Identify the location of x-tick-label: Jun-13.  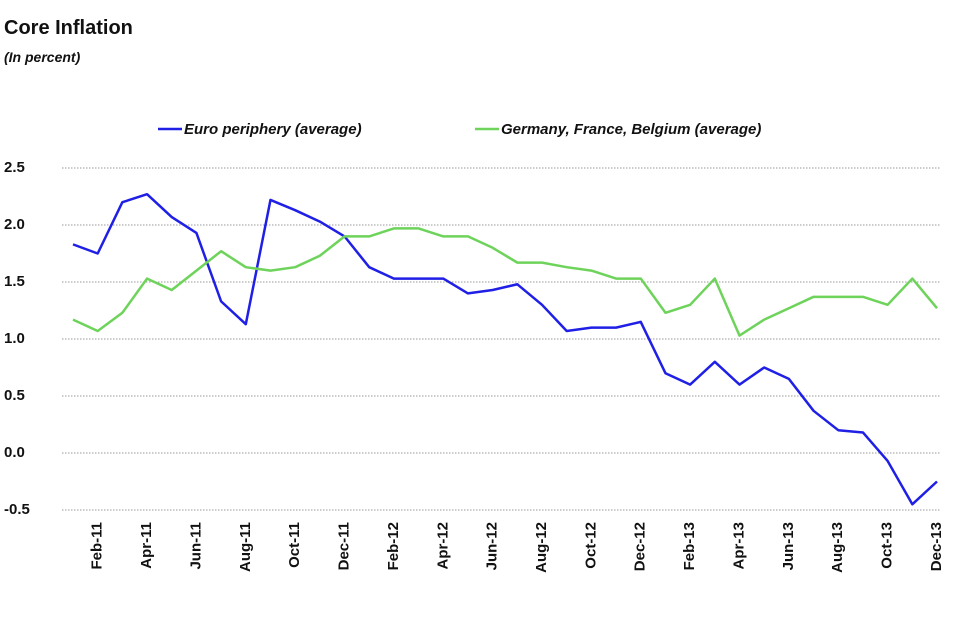
(788, 546).